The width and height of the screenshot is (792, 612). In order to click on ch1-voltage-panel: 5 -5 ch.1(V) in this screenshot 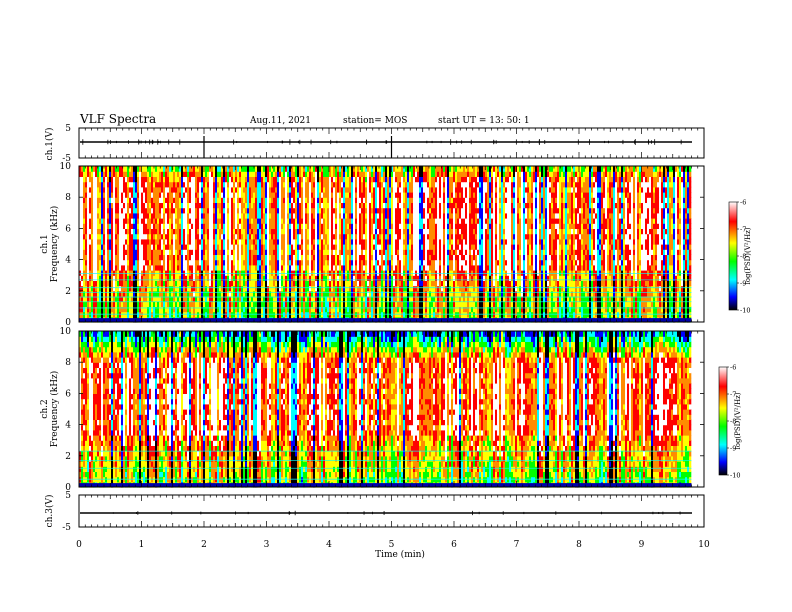, I will do `click(374, 144)`.